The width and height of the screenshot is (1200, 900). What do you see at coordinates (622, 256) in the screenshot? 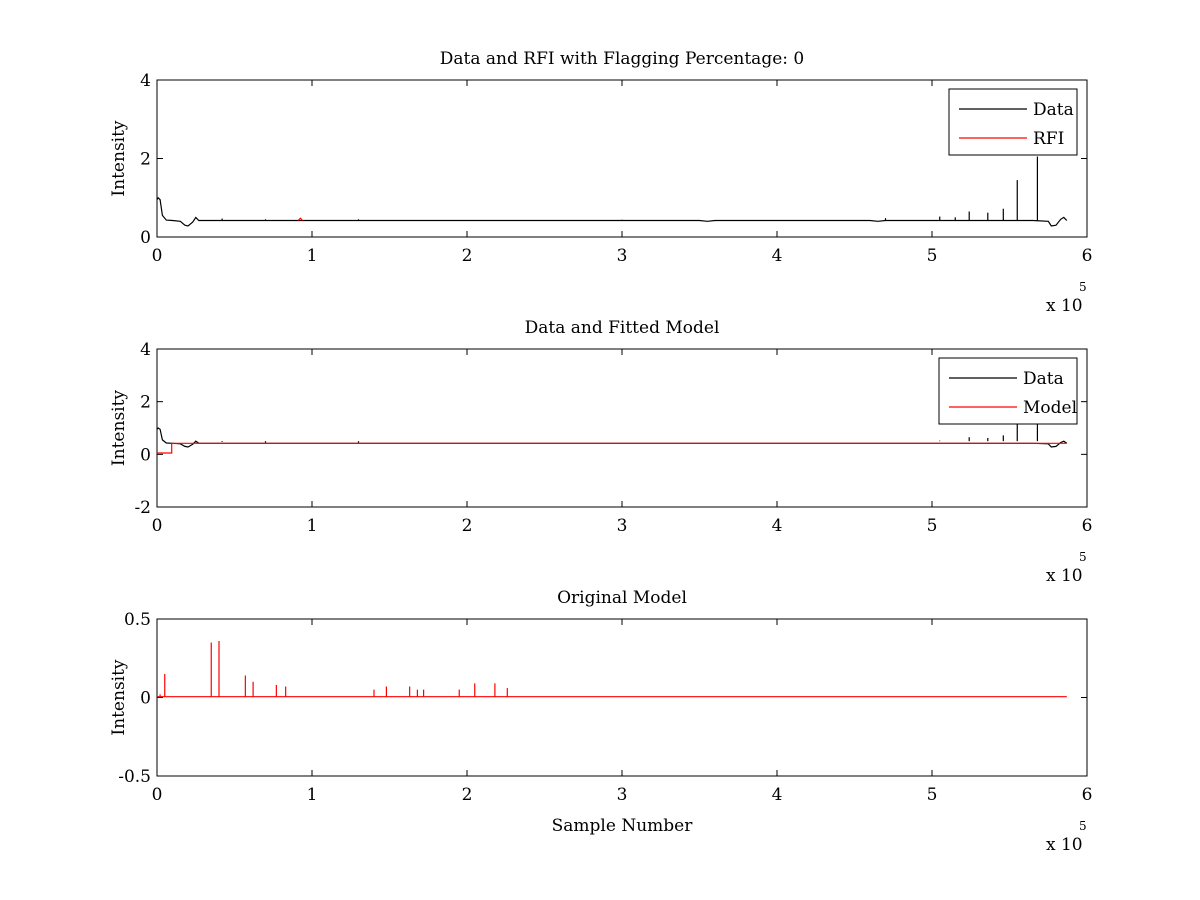
I see `subplot-1-xtick-label: 3` at bounding box center [622, 256].